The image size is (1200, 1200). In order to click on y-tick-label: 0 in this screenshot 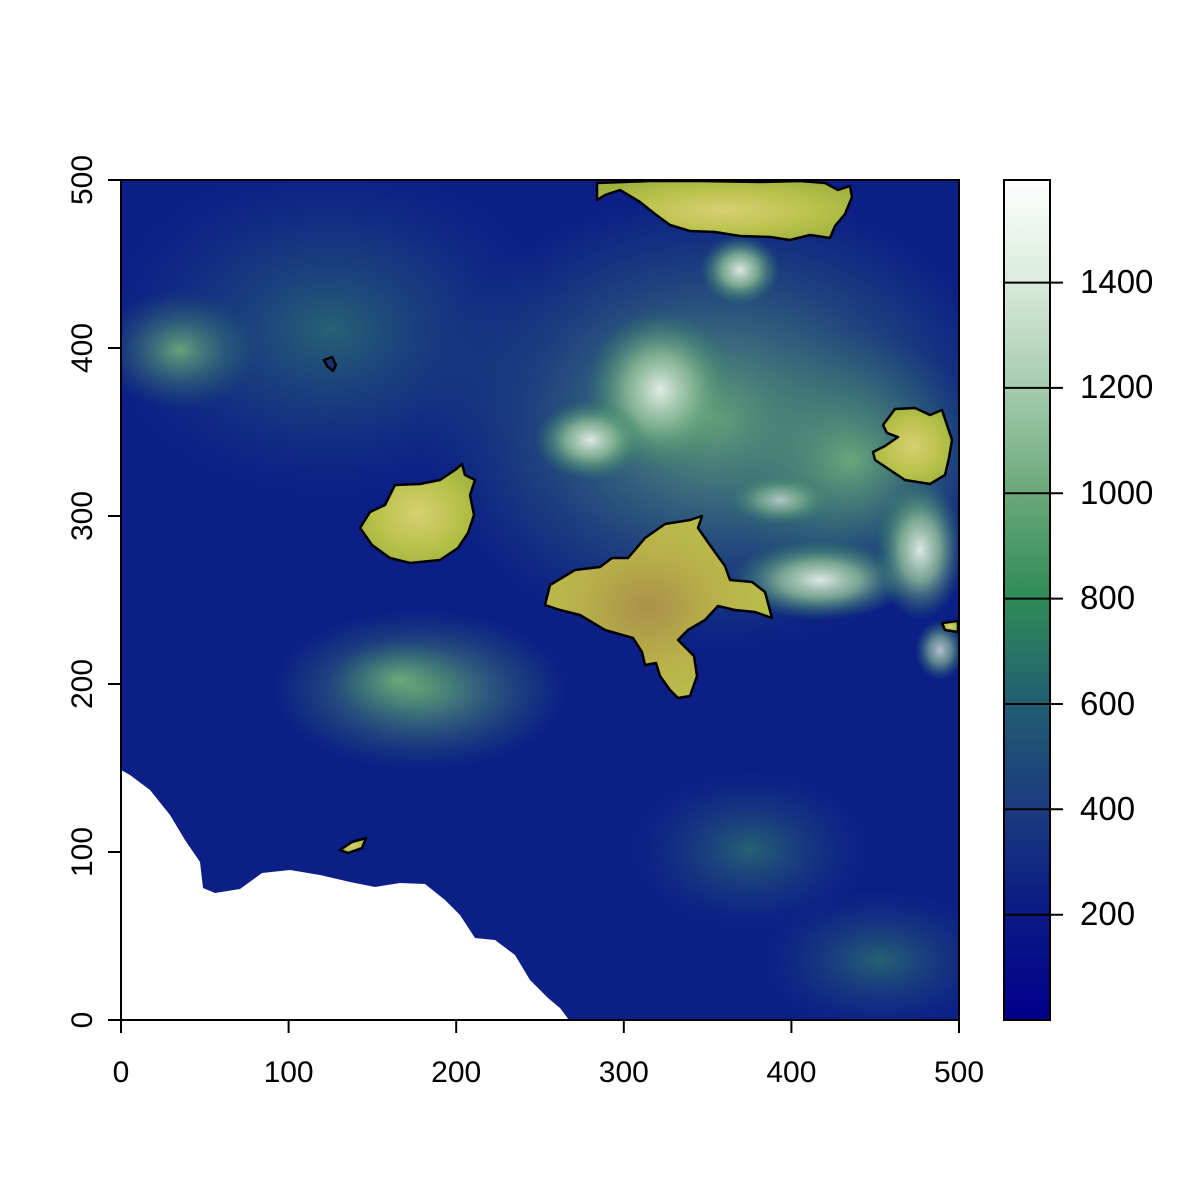, I will do `click(82, 1020)`.